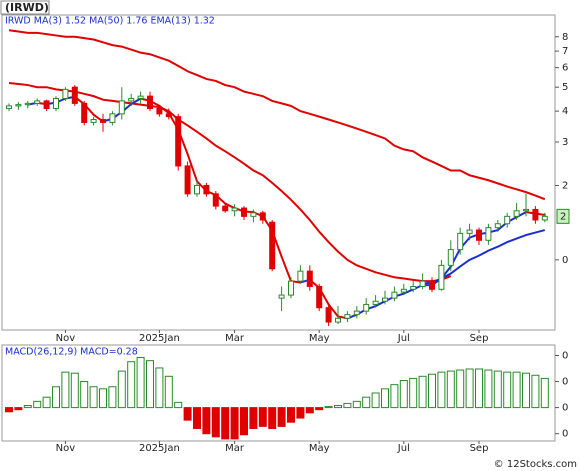 This screenshot has width=580, height=471. What do you see at coordinates (66, 448) in the screenshot?
I see `x-tick-label: Nov` at bounding box center [66, 448].